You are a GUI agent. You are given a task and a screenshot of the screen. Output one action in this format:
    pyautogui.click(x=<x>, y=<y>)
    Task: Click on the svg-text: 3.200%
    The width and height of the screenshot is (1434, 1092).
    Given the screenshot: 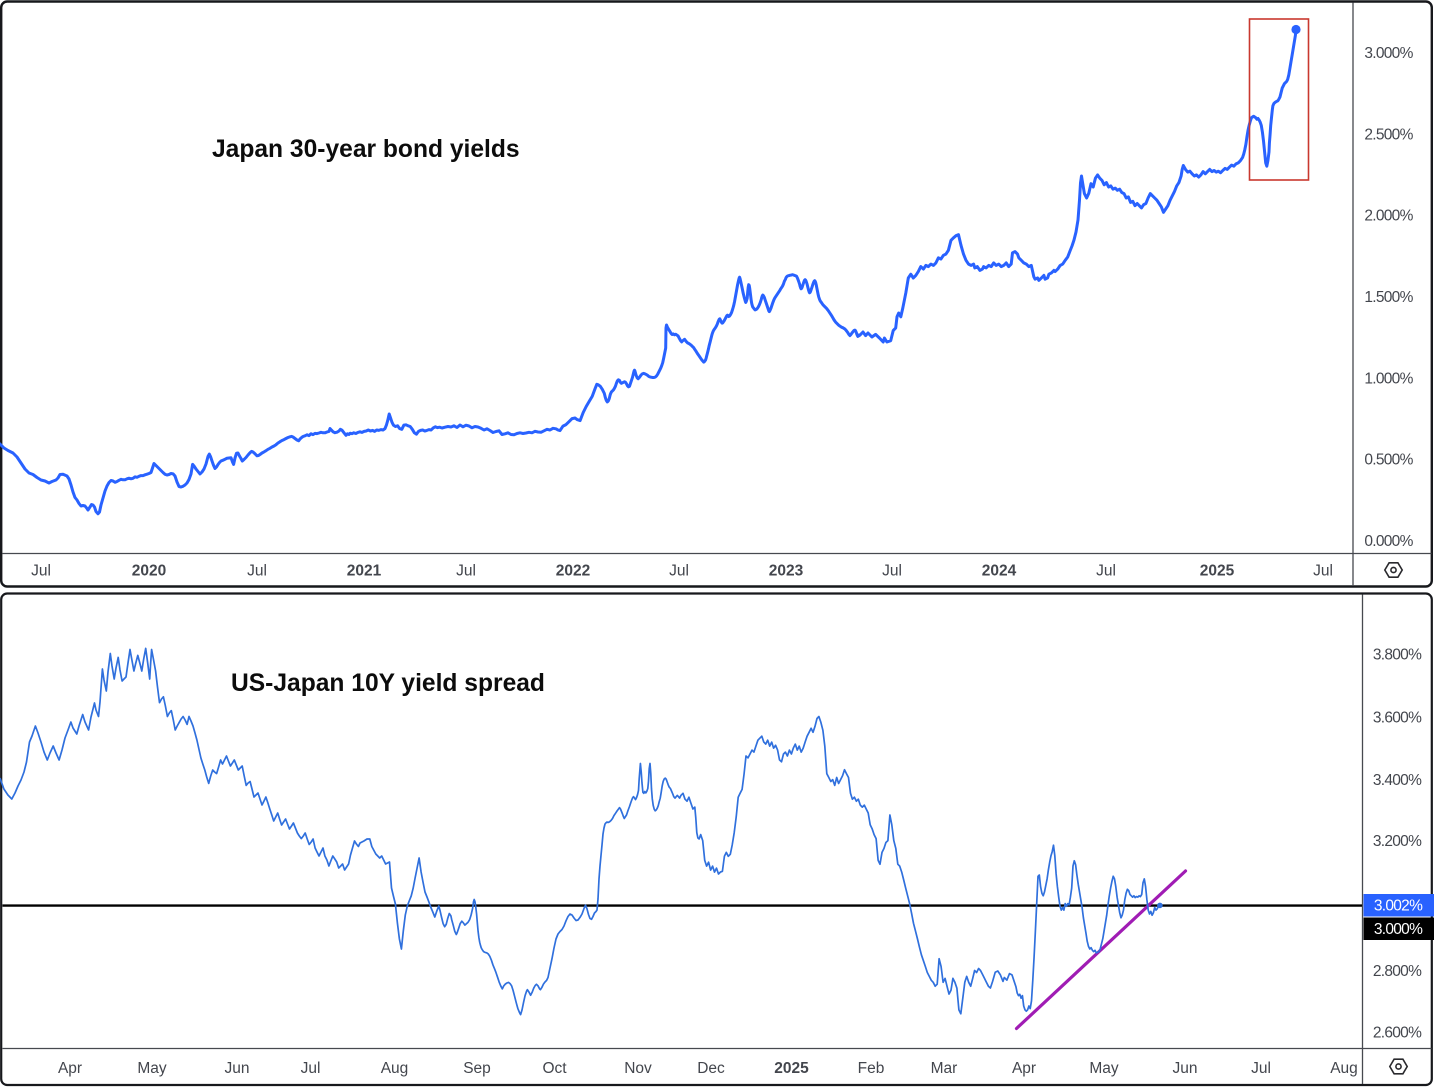 What is the action you would take?
    pyautogui.click(x=1397, y=841)
    